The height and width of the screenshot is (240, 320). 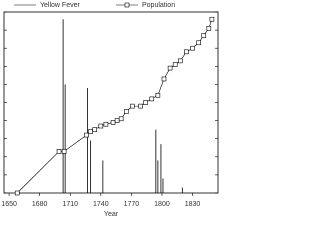 What do you see at coordinates (9, 204) in the screenshot?
I see `x-tick-label: 1650` at bounding box center [9, 204].